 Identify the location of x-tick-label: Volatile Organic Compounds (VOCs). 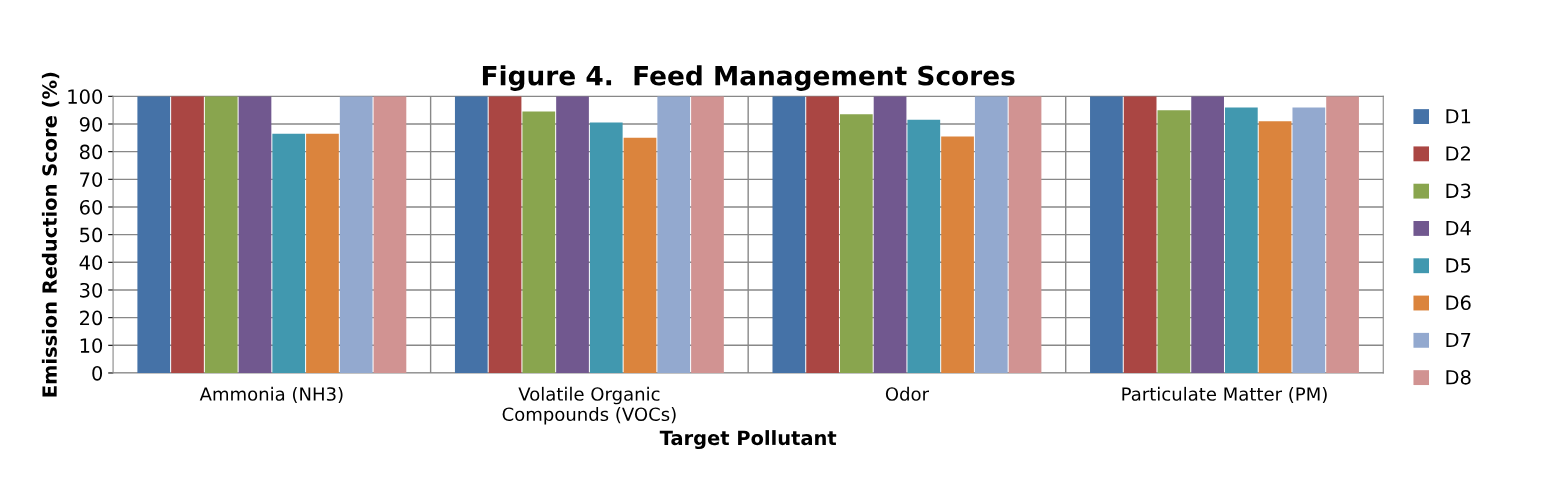
(589, 405).